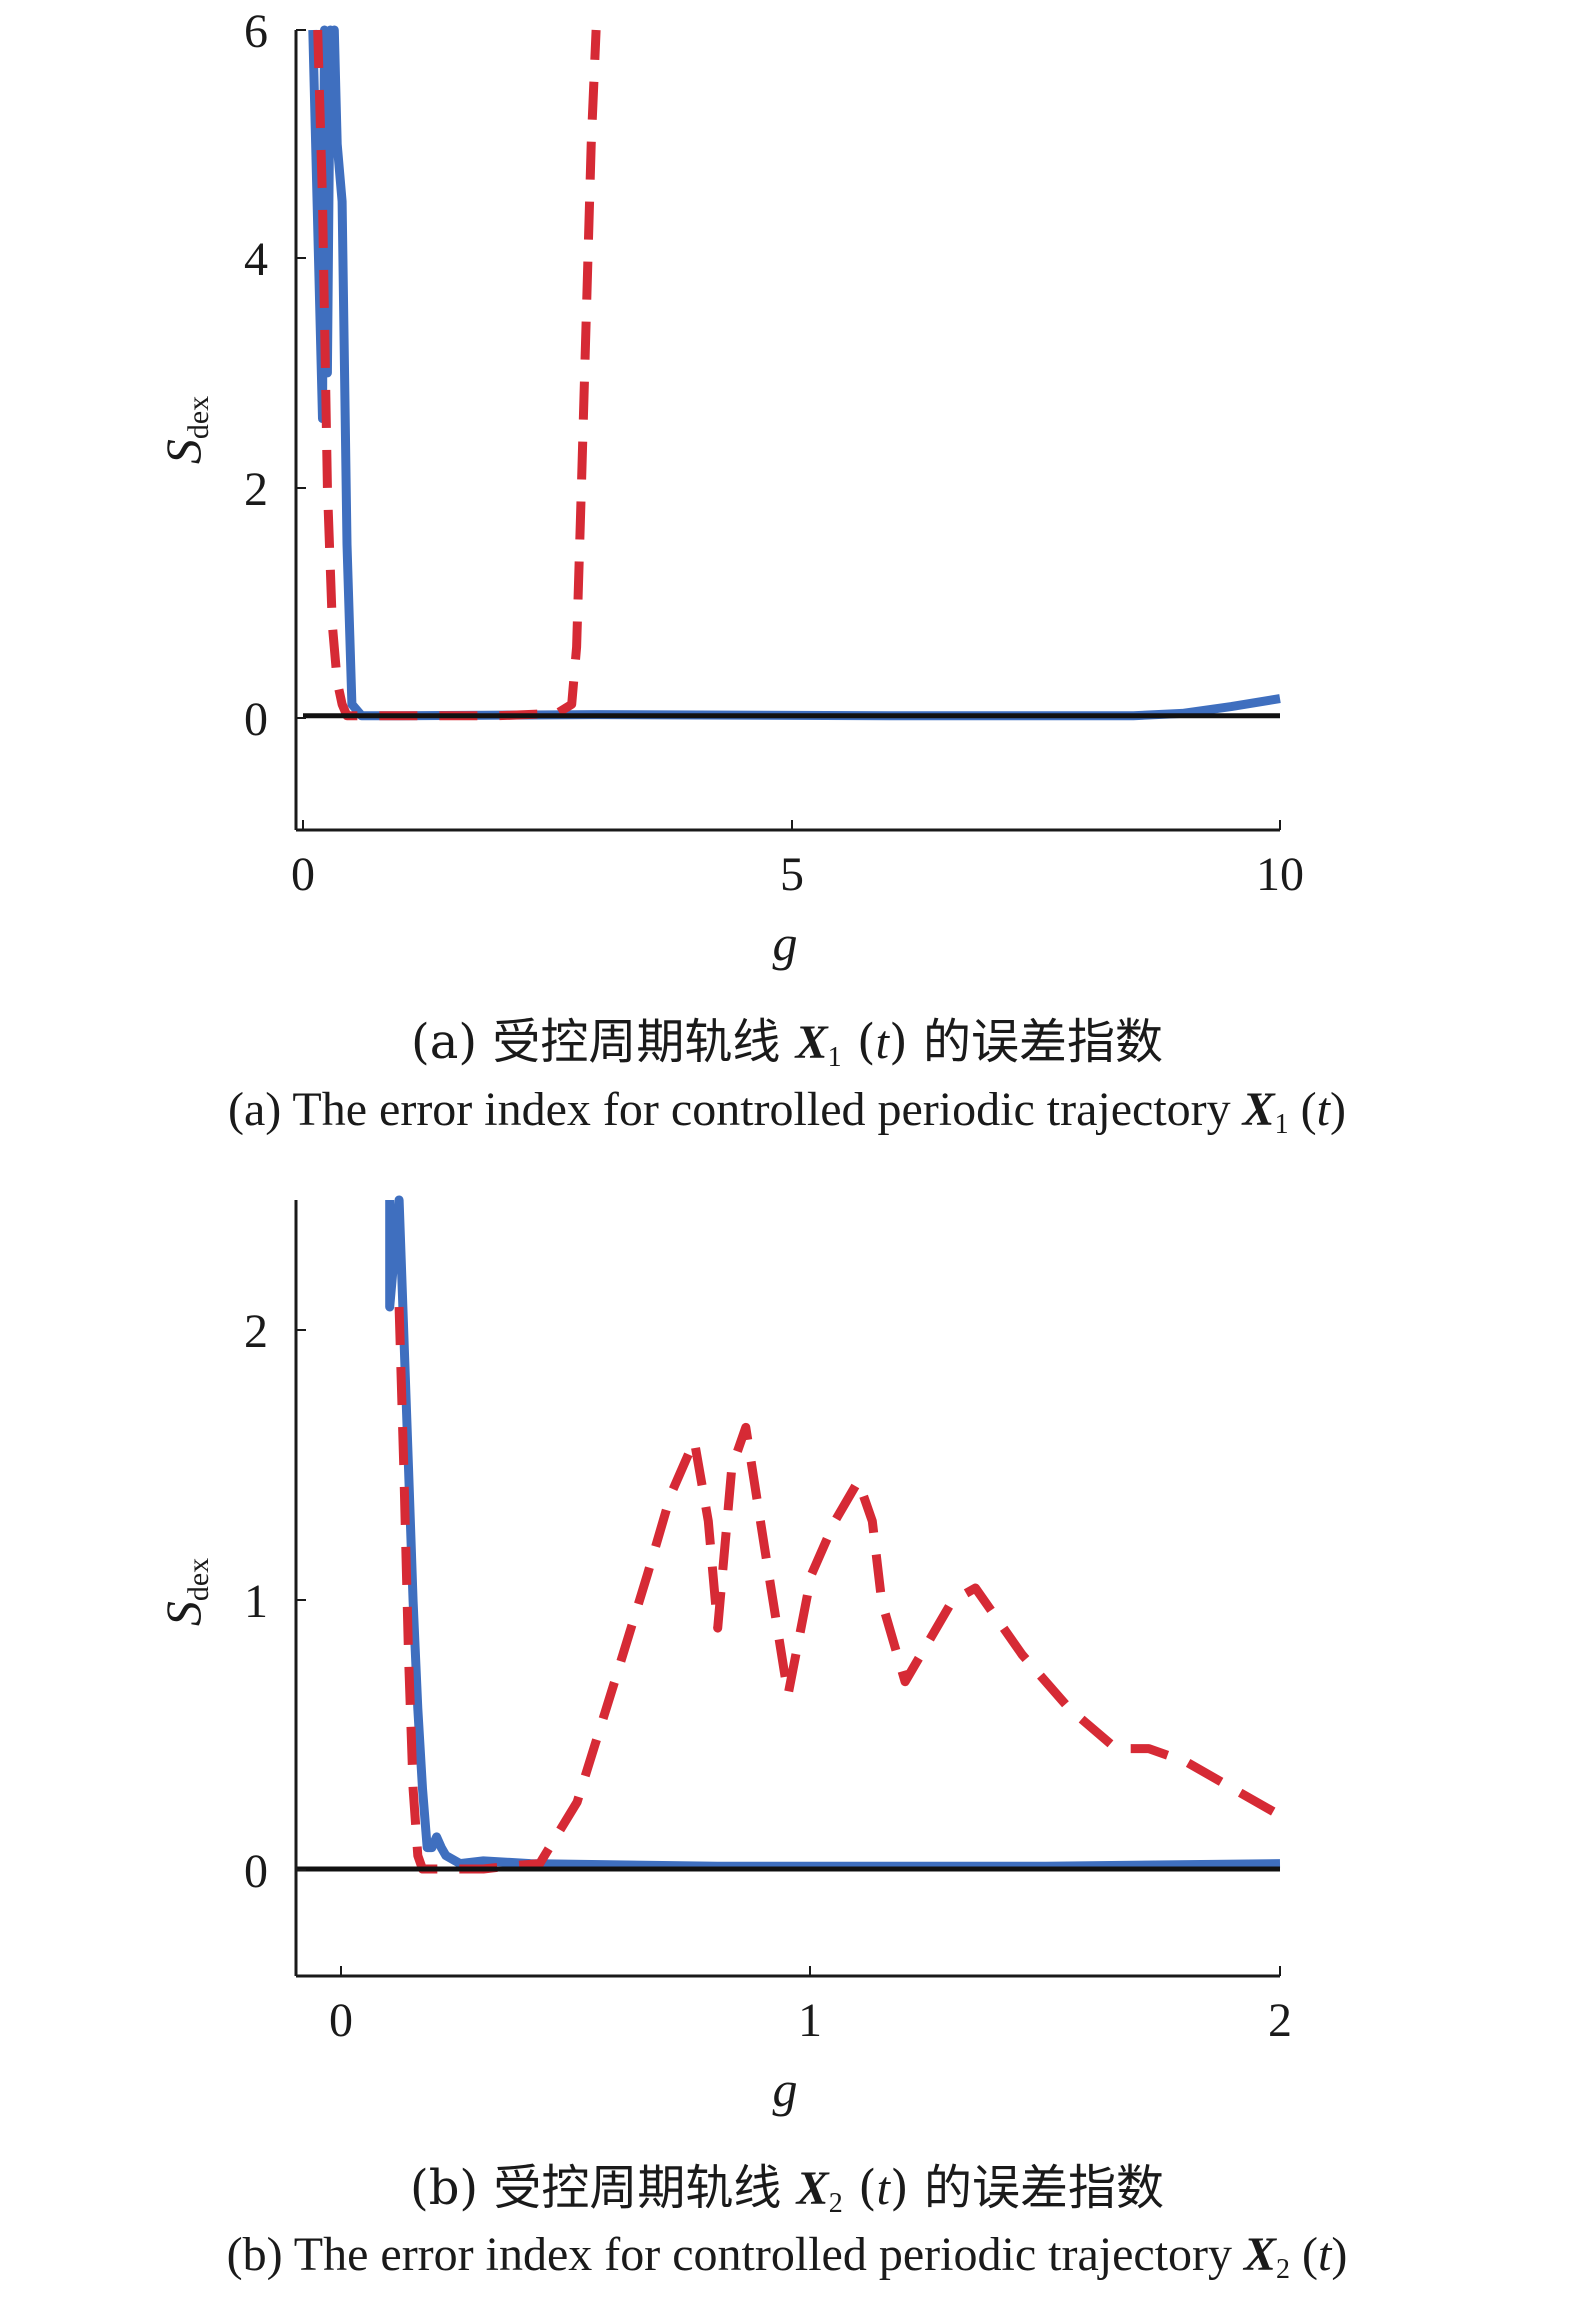 The image size is (1575, 2301). I want to click on panel-a-ytick-label-4: 4, so click(256, 259).